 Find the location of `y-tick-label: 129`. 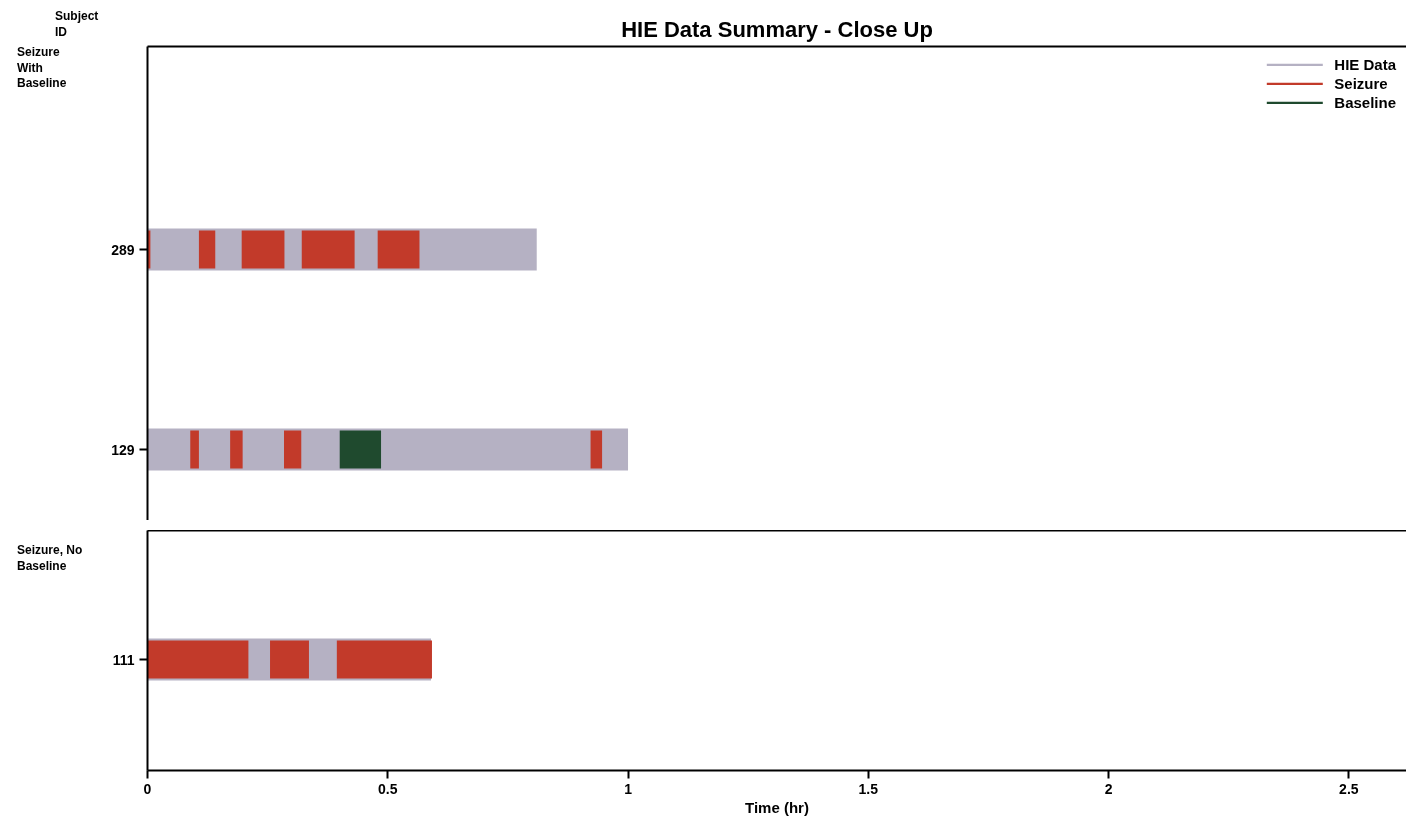

y-tick-label: 129 is located at coordinates (123, 449).